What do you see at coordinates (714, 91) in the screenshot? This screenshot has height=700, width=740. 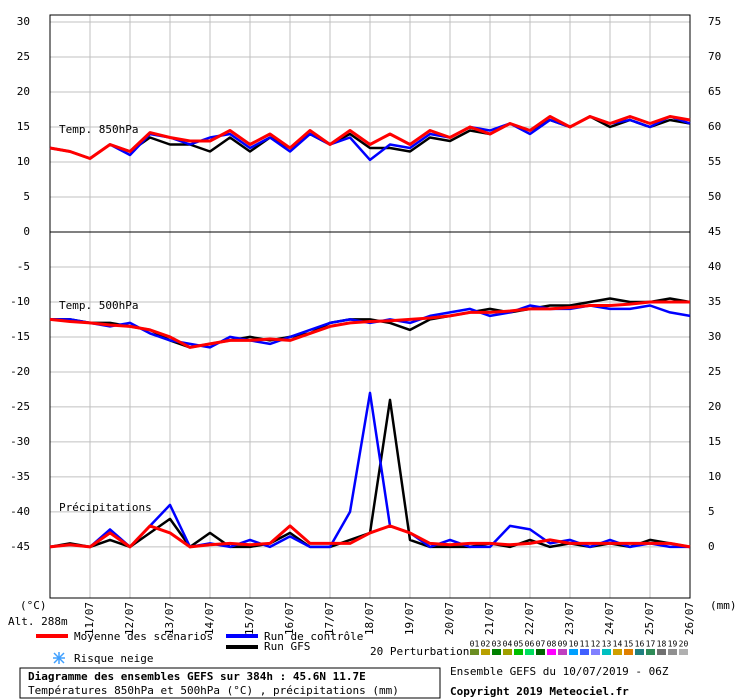 I see `y2-tick-label: 65` at bounding box center [714, 91].